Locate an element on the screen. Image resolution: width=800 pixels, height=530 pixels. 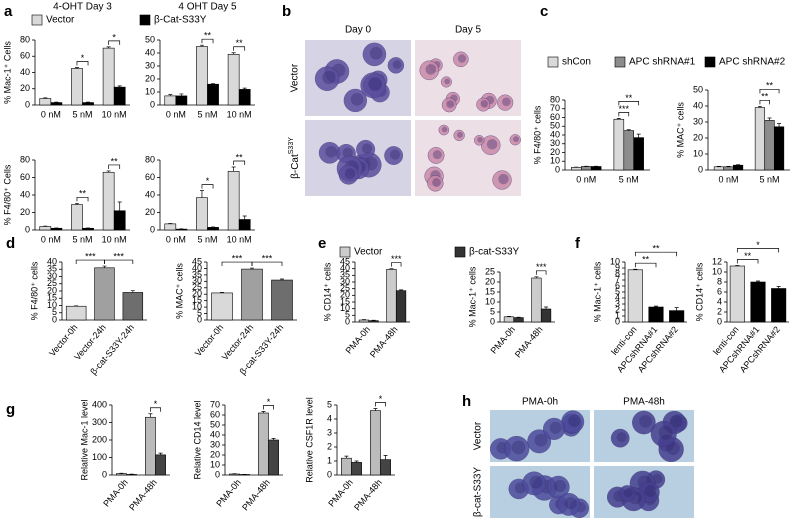
panel-label: e is located at coordinates (322, 243).